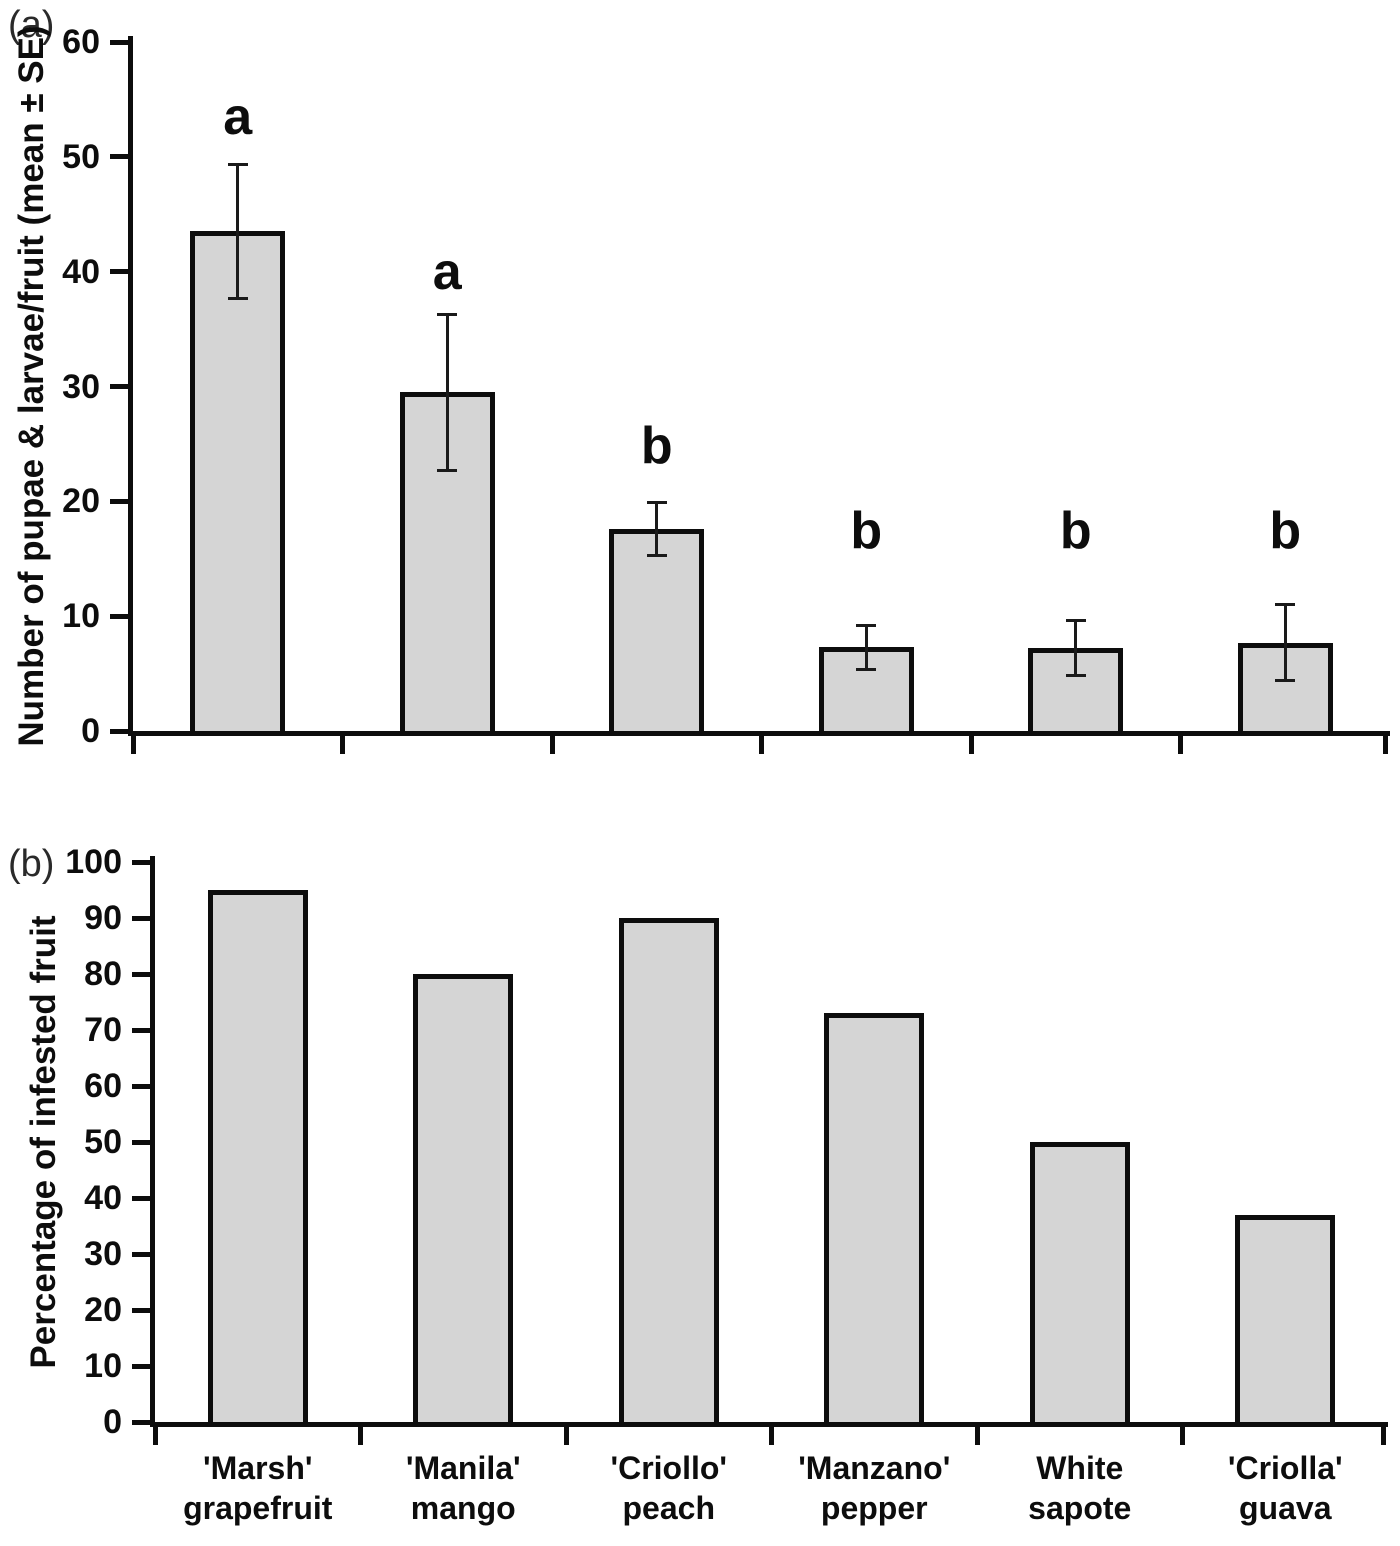  What do you see at coordinates (103, 918) in the screenshot?
I see `y-tick-label: 90` at bounding box center [103, 918].